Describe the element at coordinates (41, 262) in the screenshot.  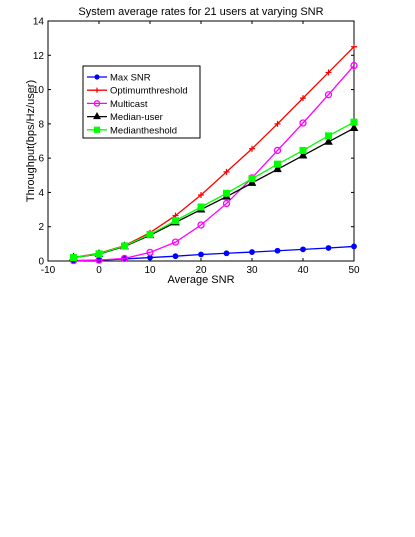
I see `y-tick-label: 0` at that location.